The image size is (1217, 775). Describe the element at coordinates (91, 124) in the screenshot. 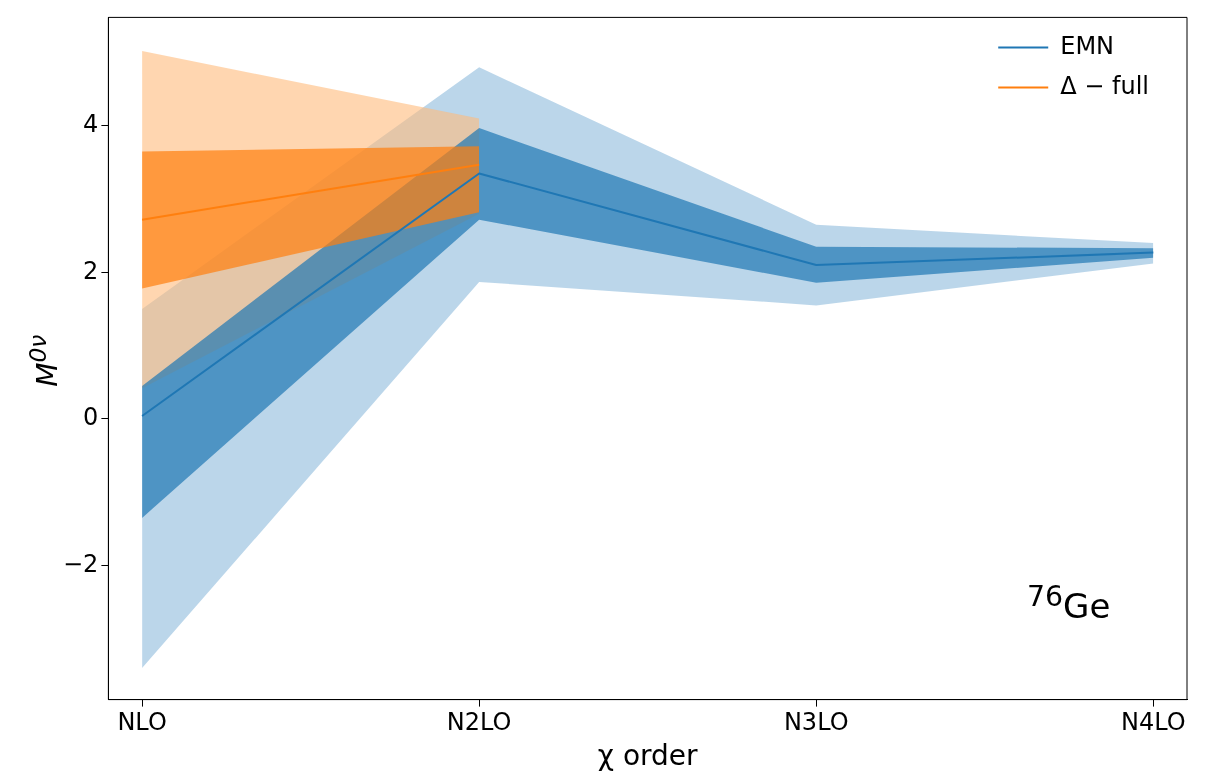

I see `y-tick-label: 4` at that location.